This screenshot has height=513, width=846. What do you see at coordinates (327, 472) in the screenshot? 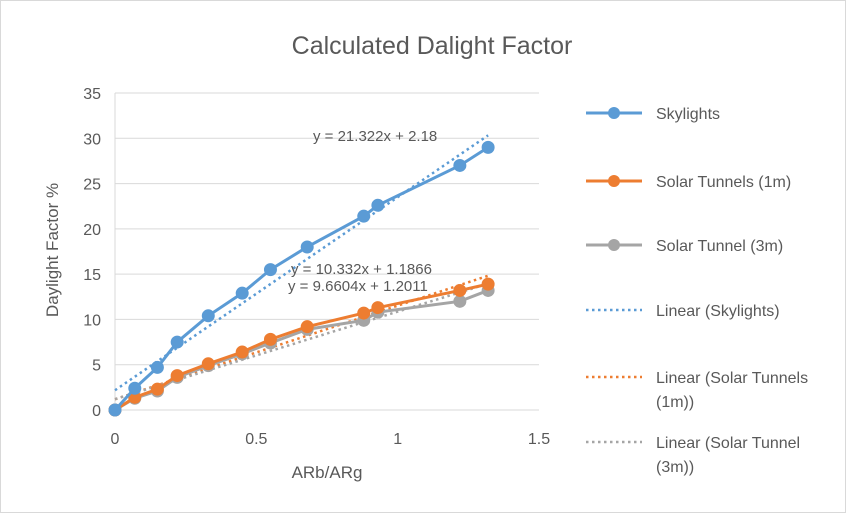
I see `x-axis-title: ARb/ARg` at bounding box center [327, 472].